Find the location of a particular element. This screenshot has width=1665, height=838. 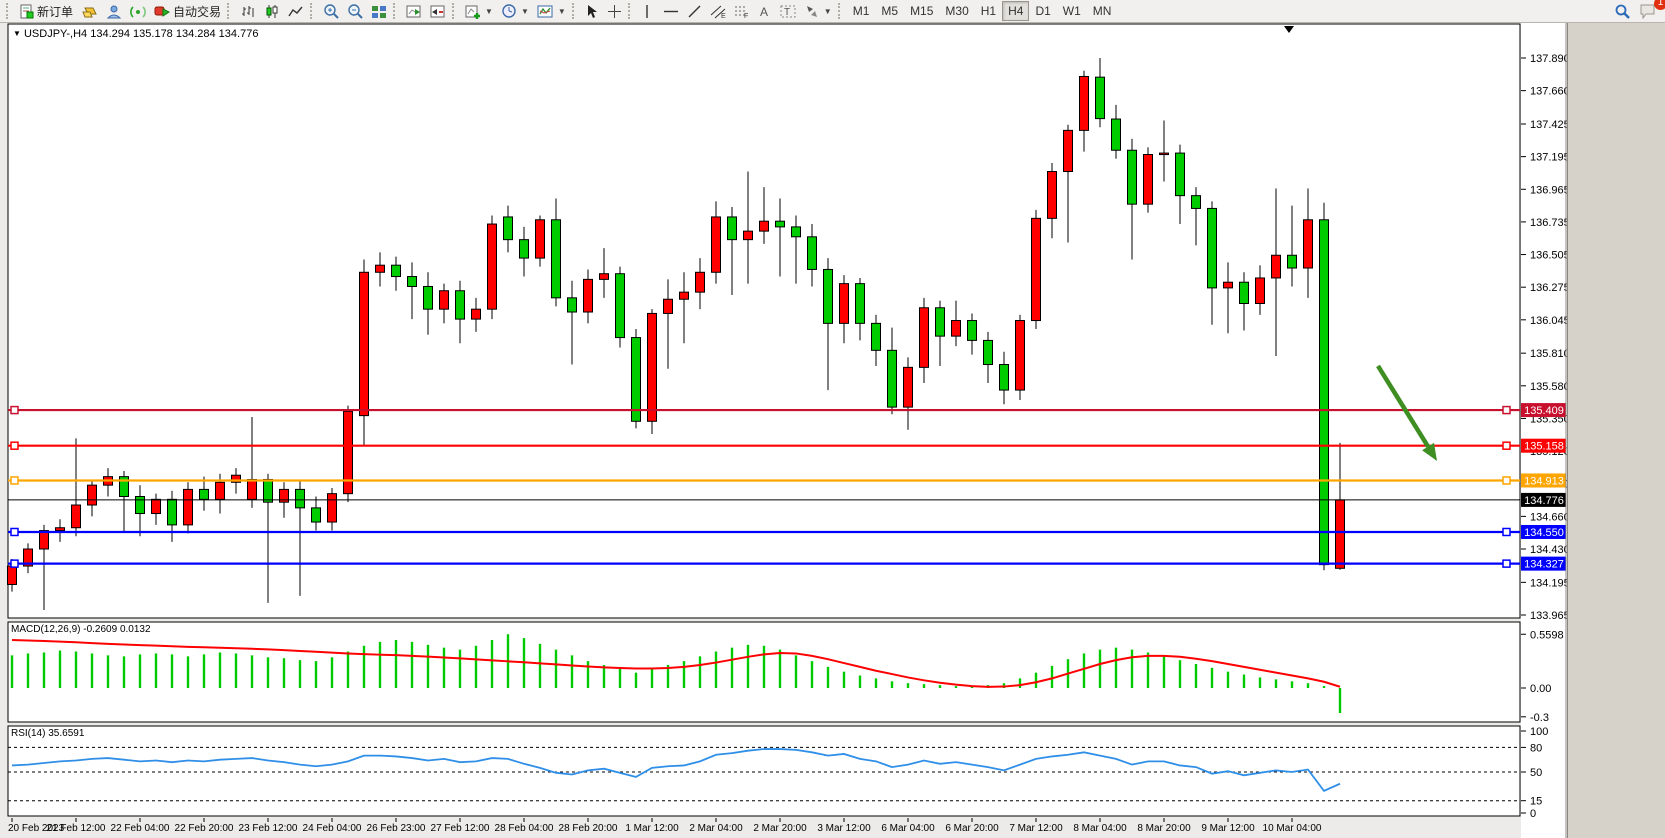

time-tick-label: 21 Feb 12:00 is located at coordinates (76, 828).